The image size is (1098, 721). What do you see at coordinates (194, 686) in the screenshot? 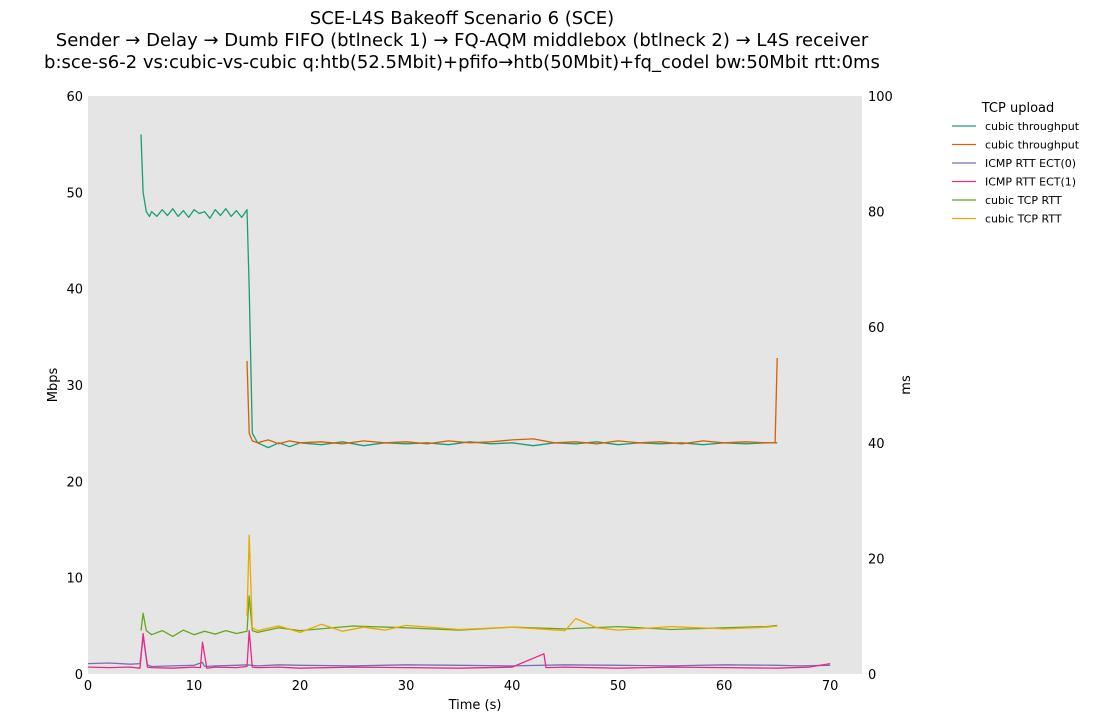
I see `x-tick-label: 10` at bounding box center [194, 686].